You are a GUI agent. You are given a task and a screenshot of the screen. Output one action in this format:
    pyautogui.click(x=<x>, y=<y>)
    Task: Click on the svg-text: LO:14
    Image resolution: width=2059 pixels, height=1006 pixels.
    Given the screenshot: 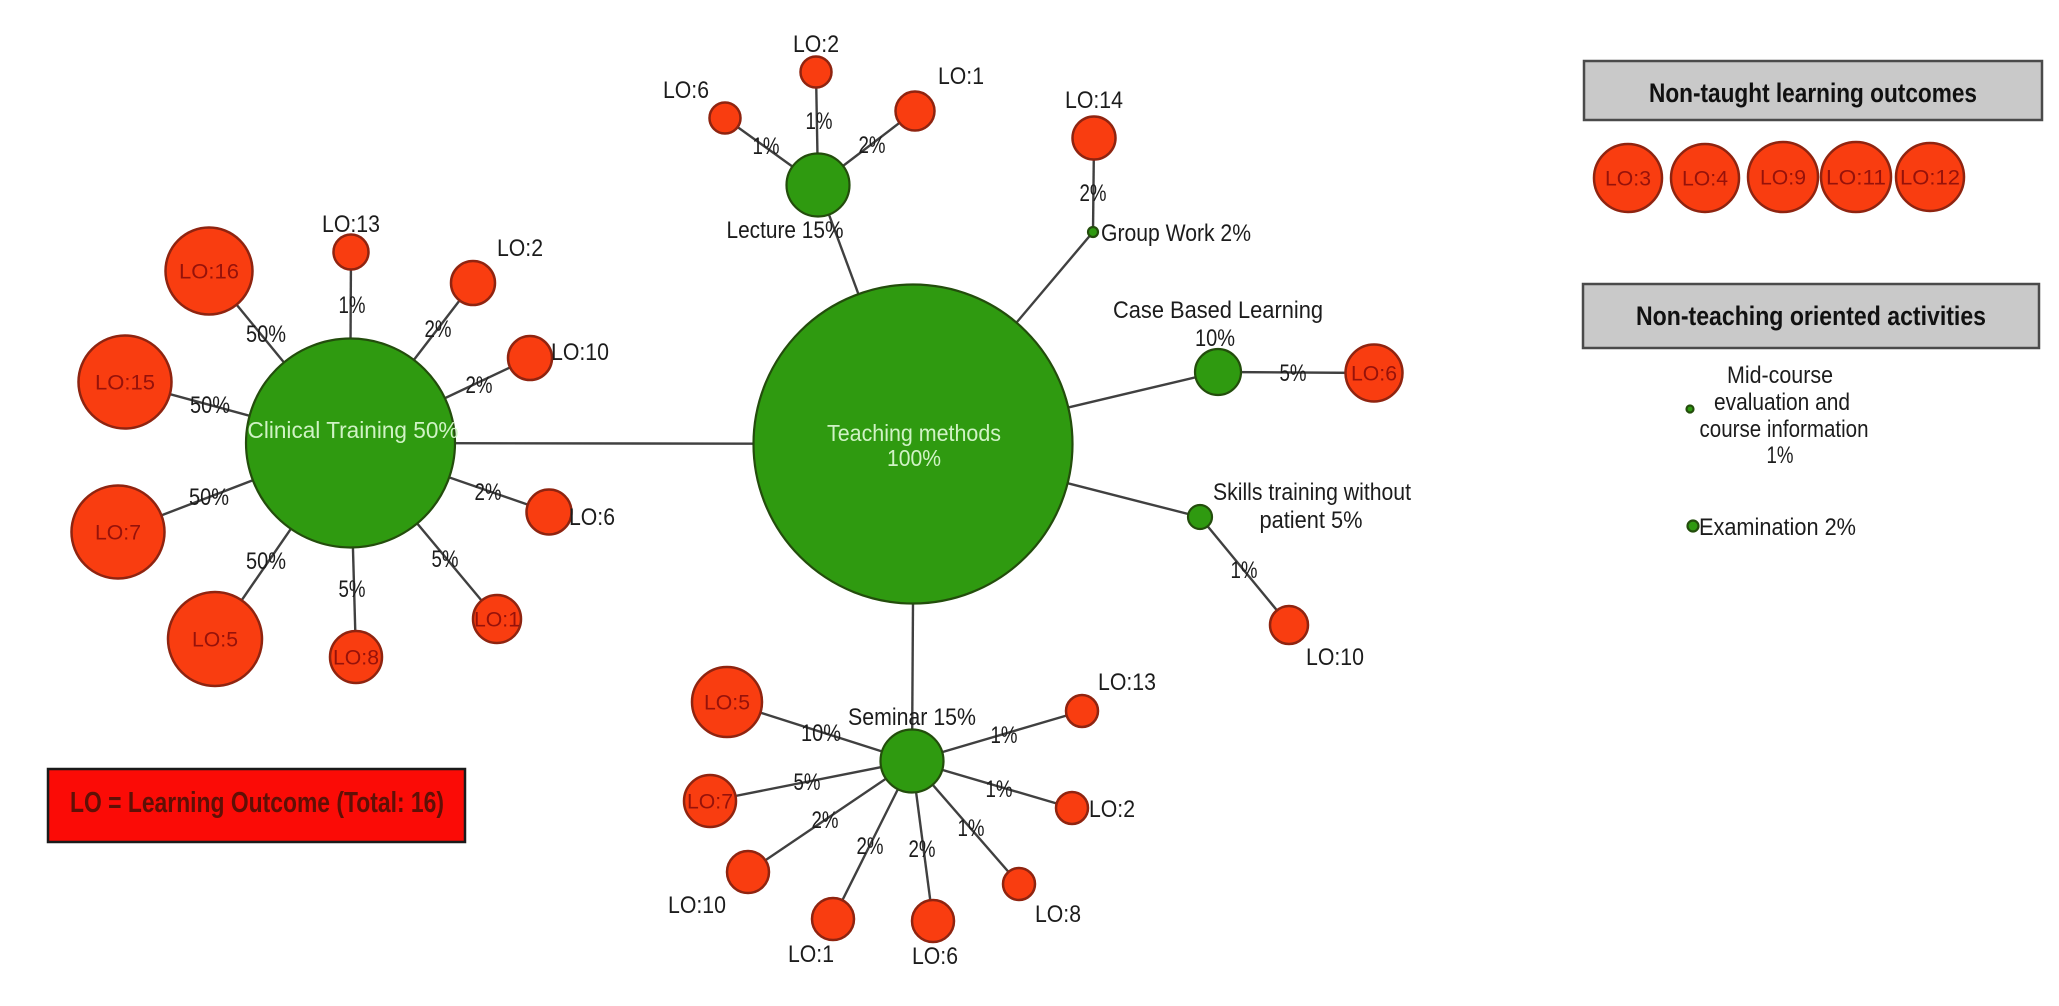 What is the action you would take?
    pyautogui.click(x=1094, y=100)
    